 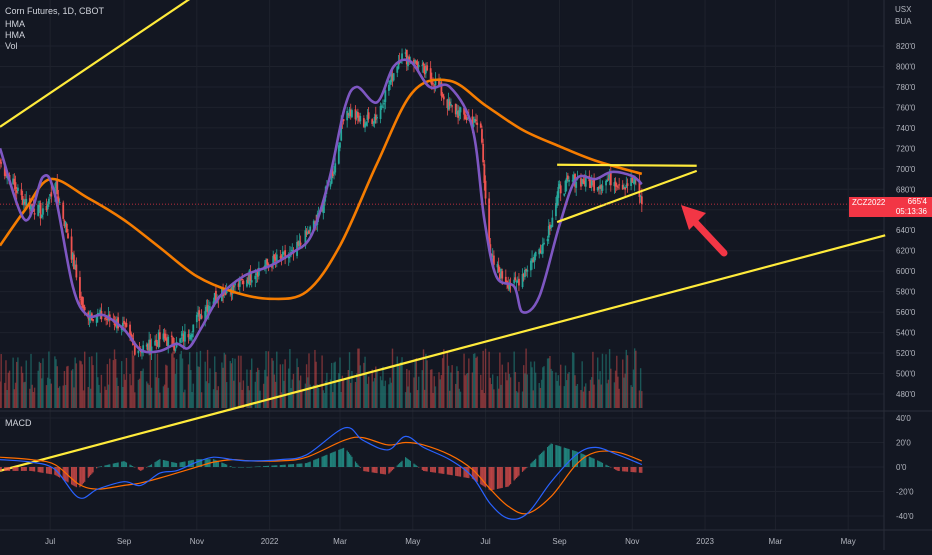 What do you see at coordinates (15, 35) in the screenshot?
I see `legend-hma-2: HMA` at bounding box center [15, 35].